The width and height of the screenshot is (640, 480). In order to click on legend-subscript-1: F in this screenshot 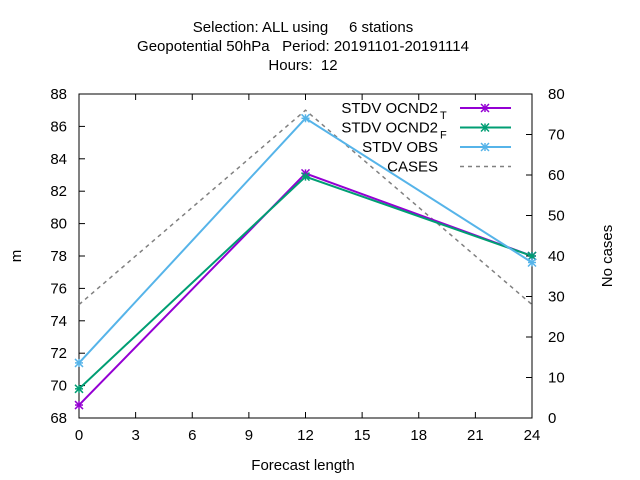, I will do `click(443, 136)`.